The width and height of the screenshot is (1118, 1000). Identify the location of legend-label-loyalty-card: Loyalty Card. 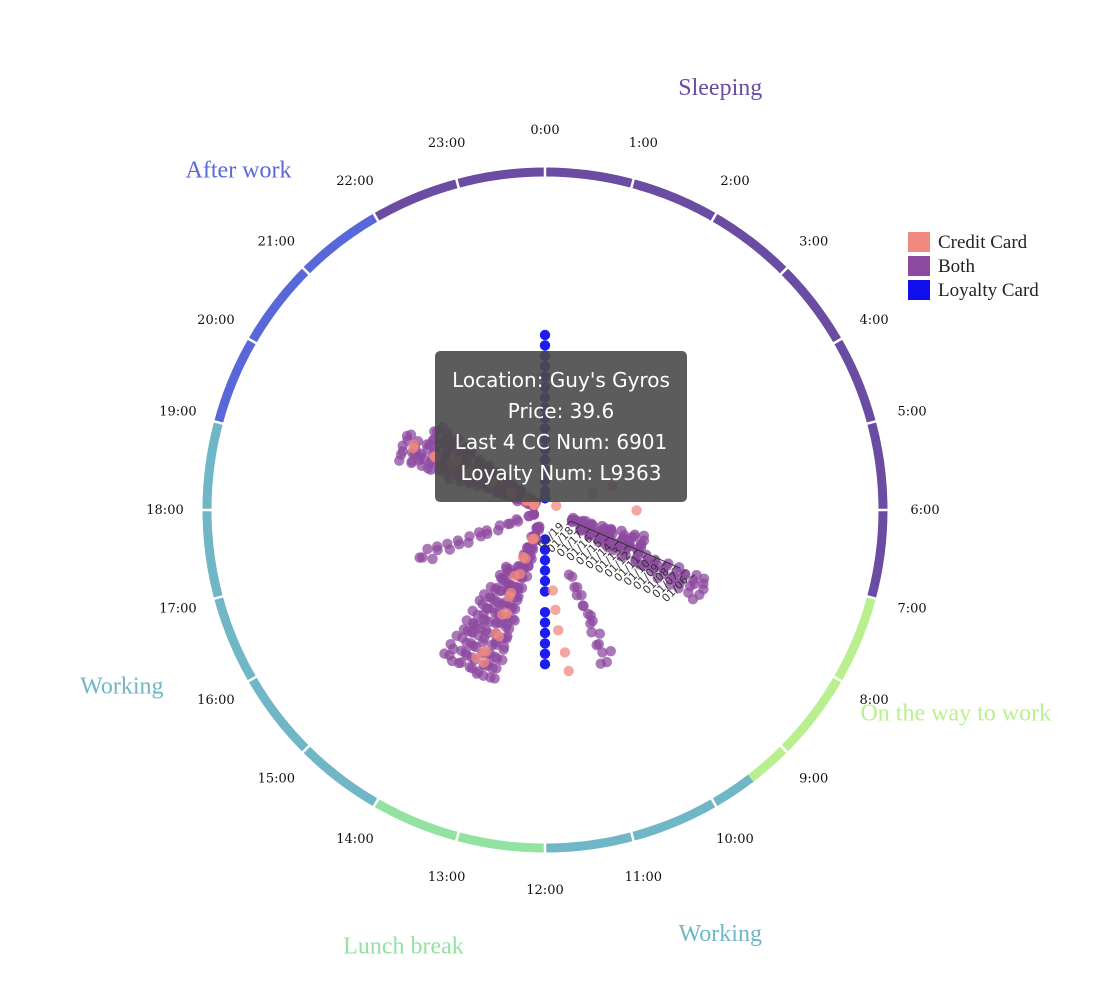
(988, 290).